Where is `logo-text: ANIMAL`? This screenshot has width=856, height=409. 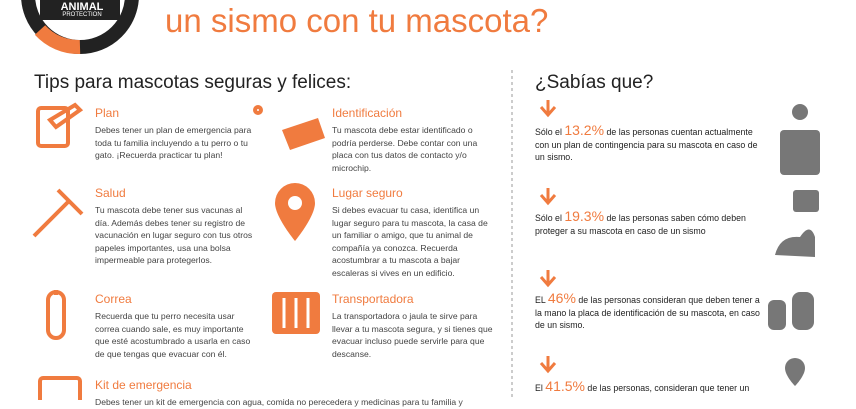
logo-text: ANIMAL is located at coordinates (82, 7).